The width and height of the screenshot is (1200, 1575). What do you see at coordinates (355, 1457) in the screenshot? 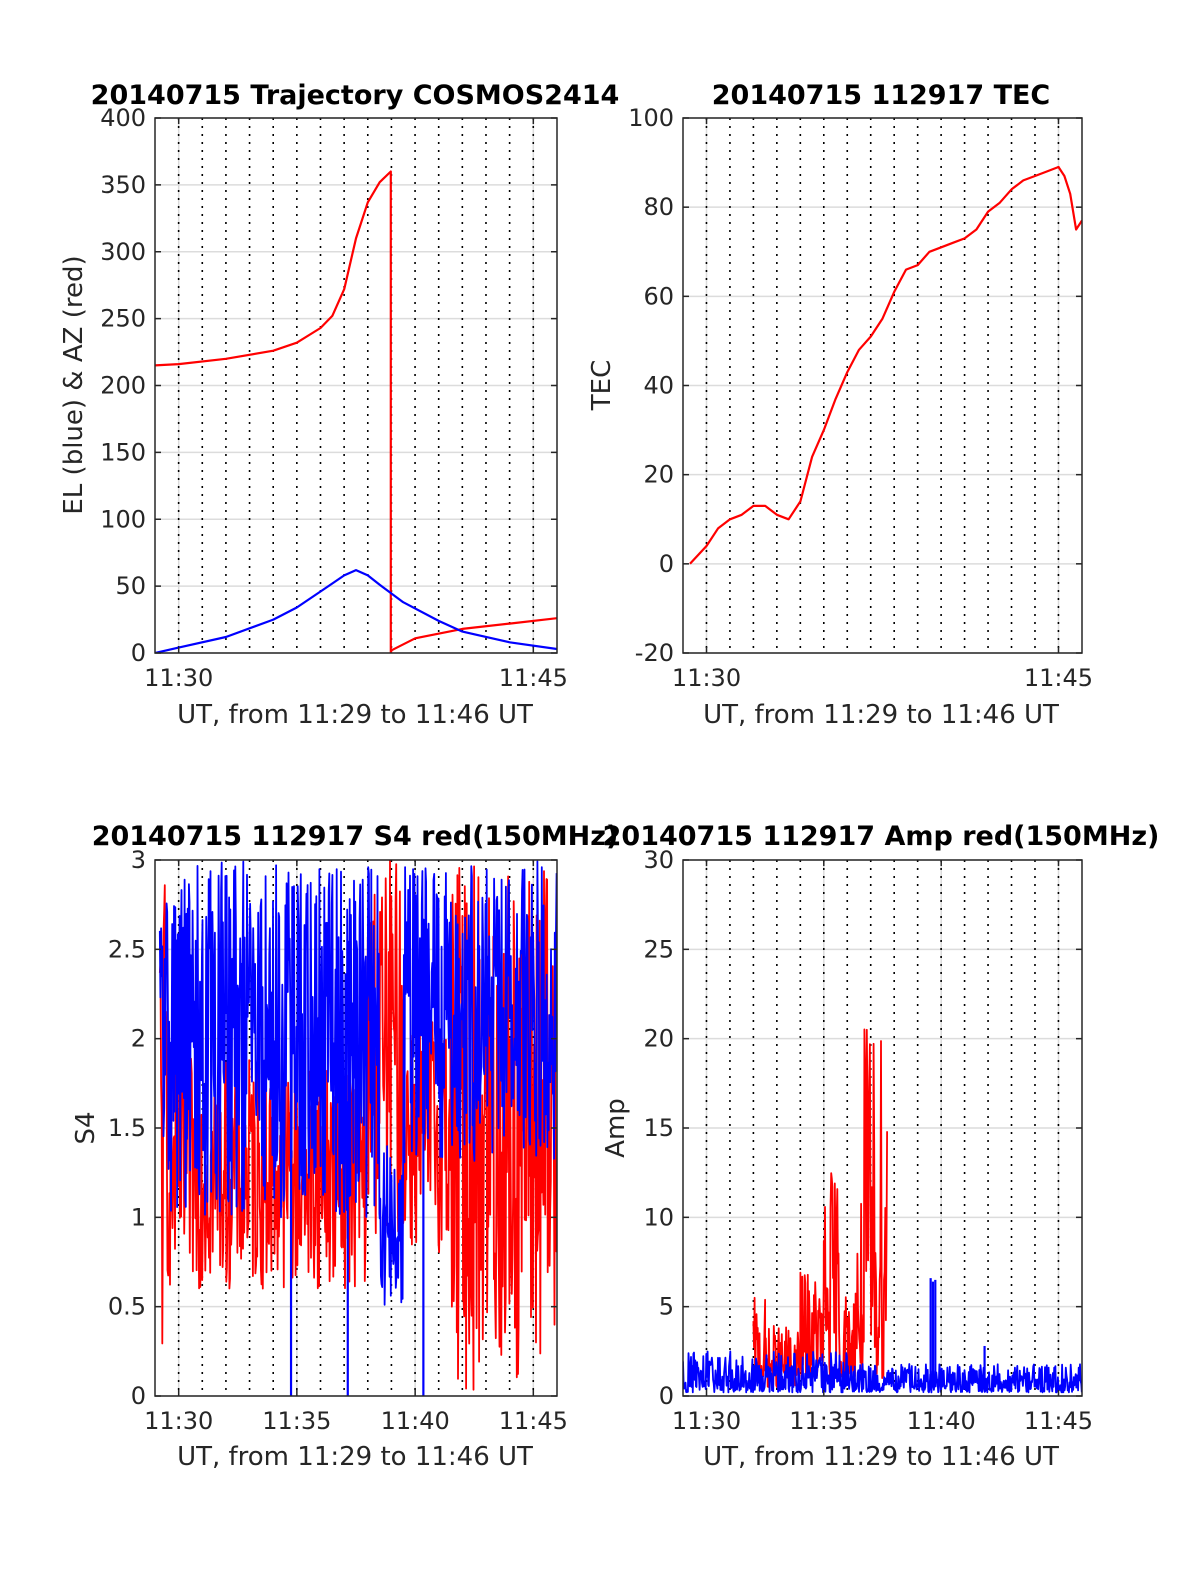
I see `s4-x-label: UT, from 11:29 to 11:46 UT` at bounding box center [355, 1457].